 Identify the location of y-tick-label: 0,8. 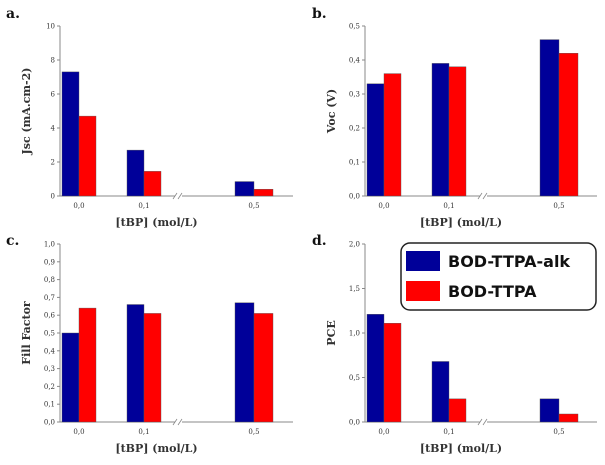
(49, 280).